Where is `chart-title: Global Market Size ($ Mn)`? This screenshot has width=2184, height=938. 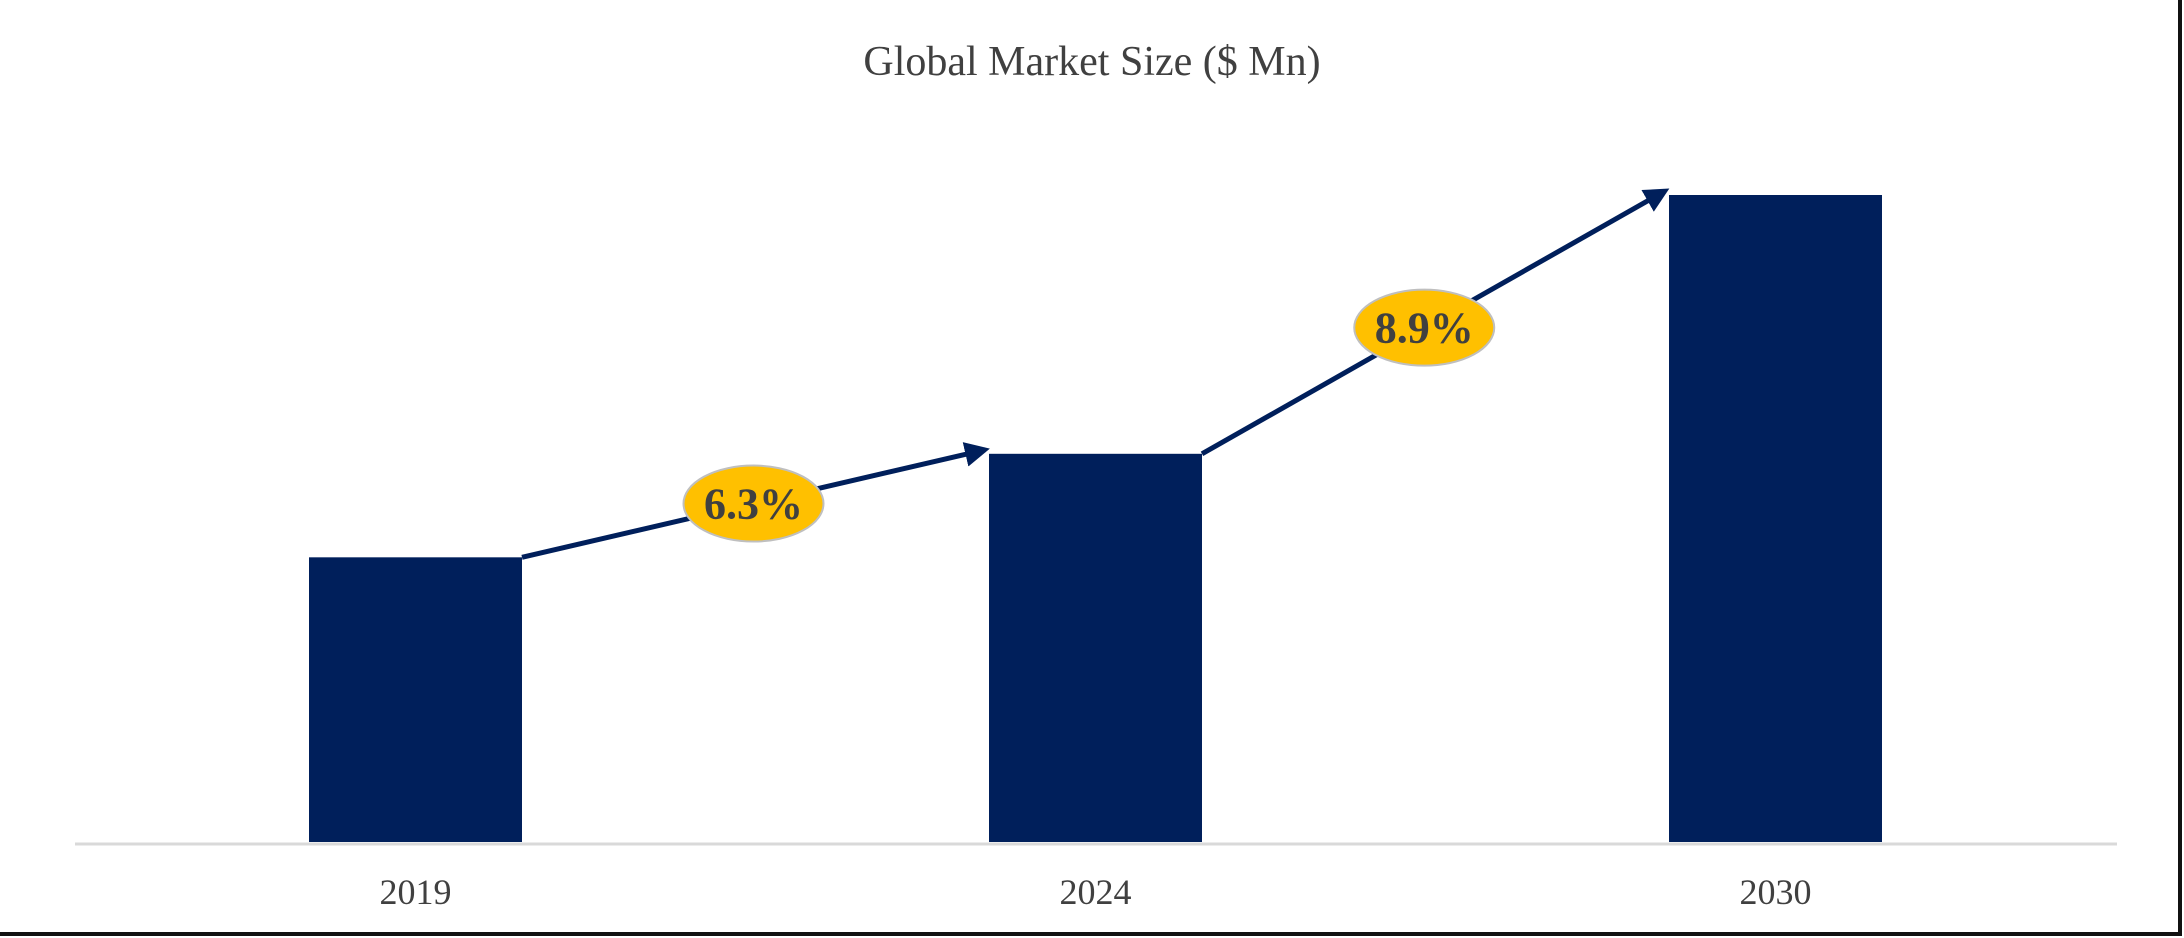
chart-title: Global Market Size ($ Mn) is located at coordinates (1092, 62).